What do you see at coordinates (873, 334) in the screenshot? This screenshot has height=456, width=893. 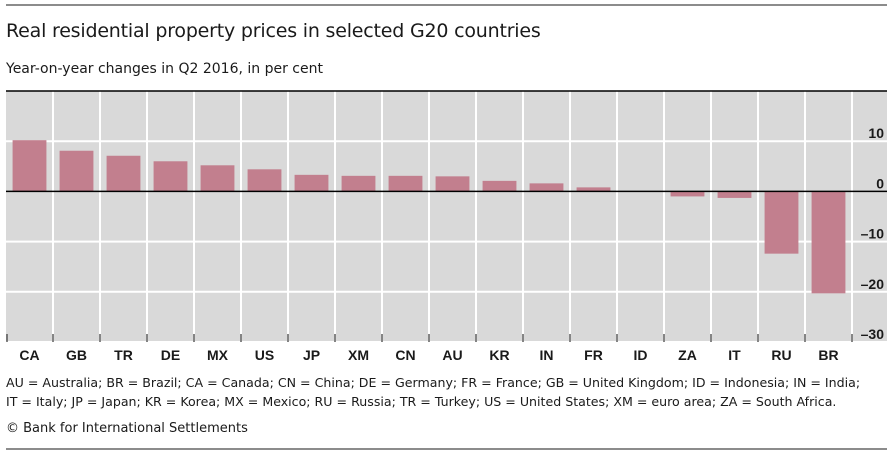 I see `y-tick-label: –30` at bounding box center [873, 334].